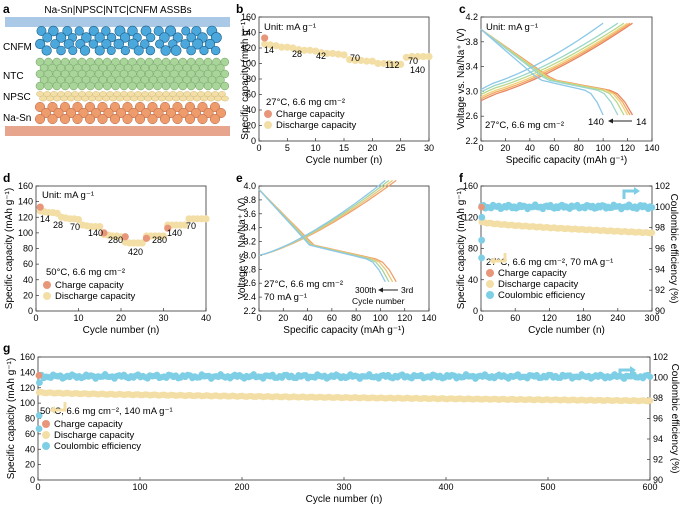 Image resolution: width=685 pixels, height=516 pixels. Describe the element at coordinates (566, 160) in the screenshot. I see `x-axis-label: Specific capacity (mAh g⁻¹)` at that location.